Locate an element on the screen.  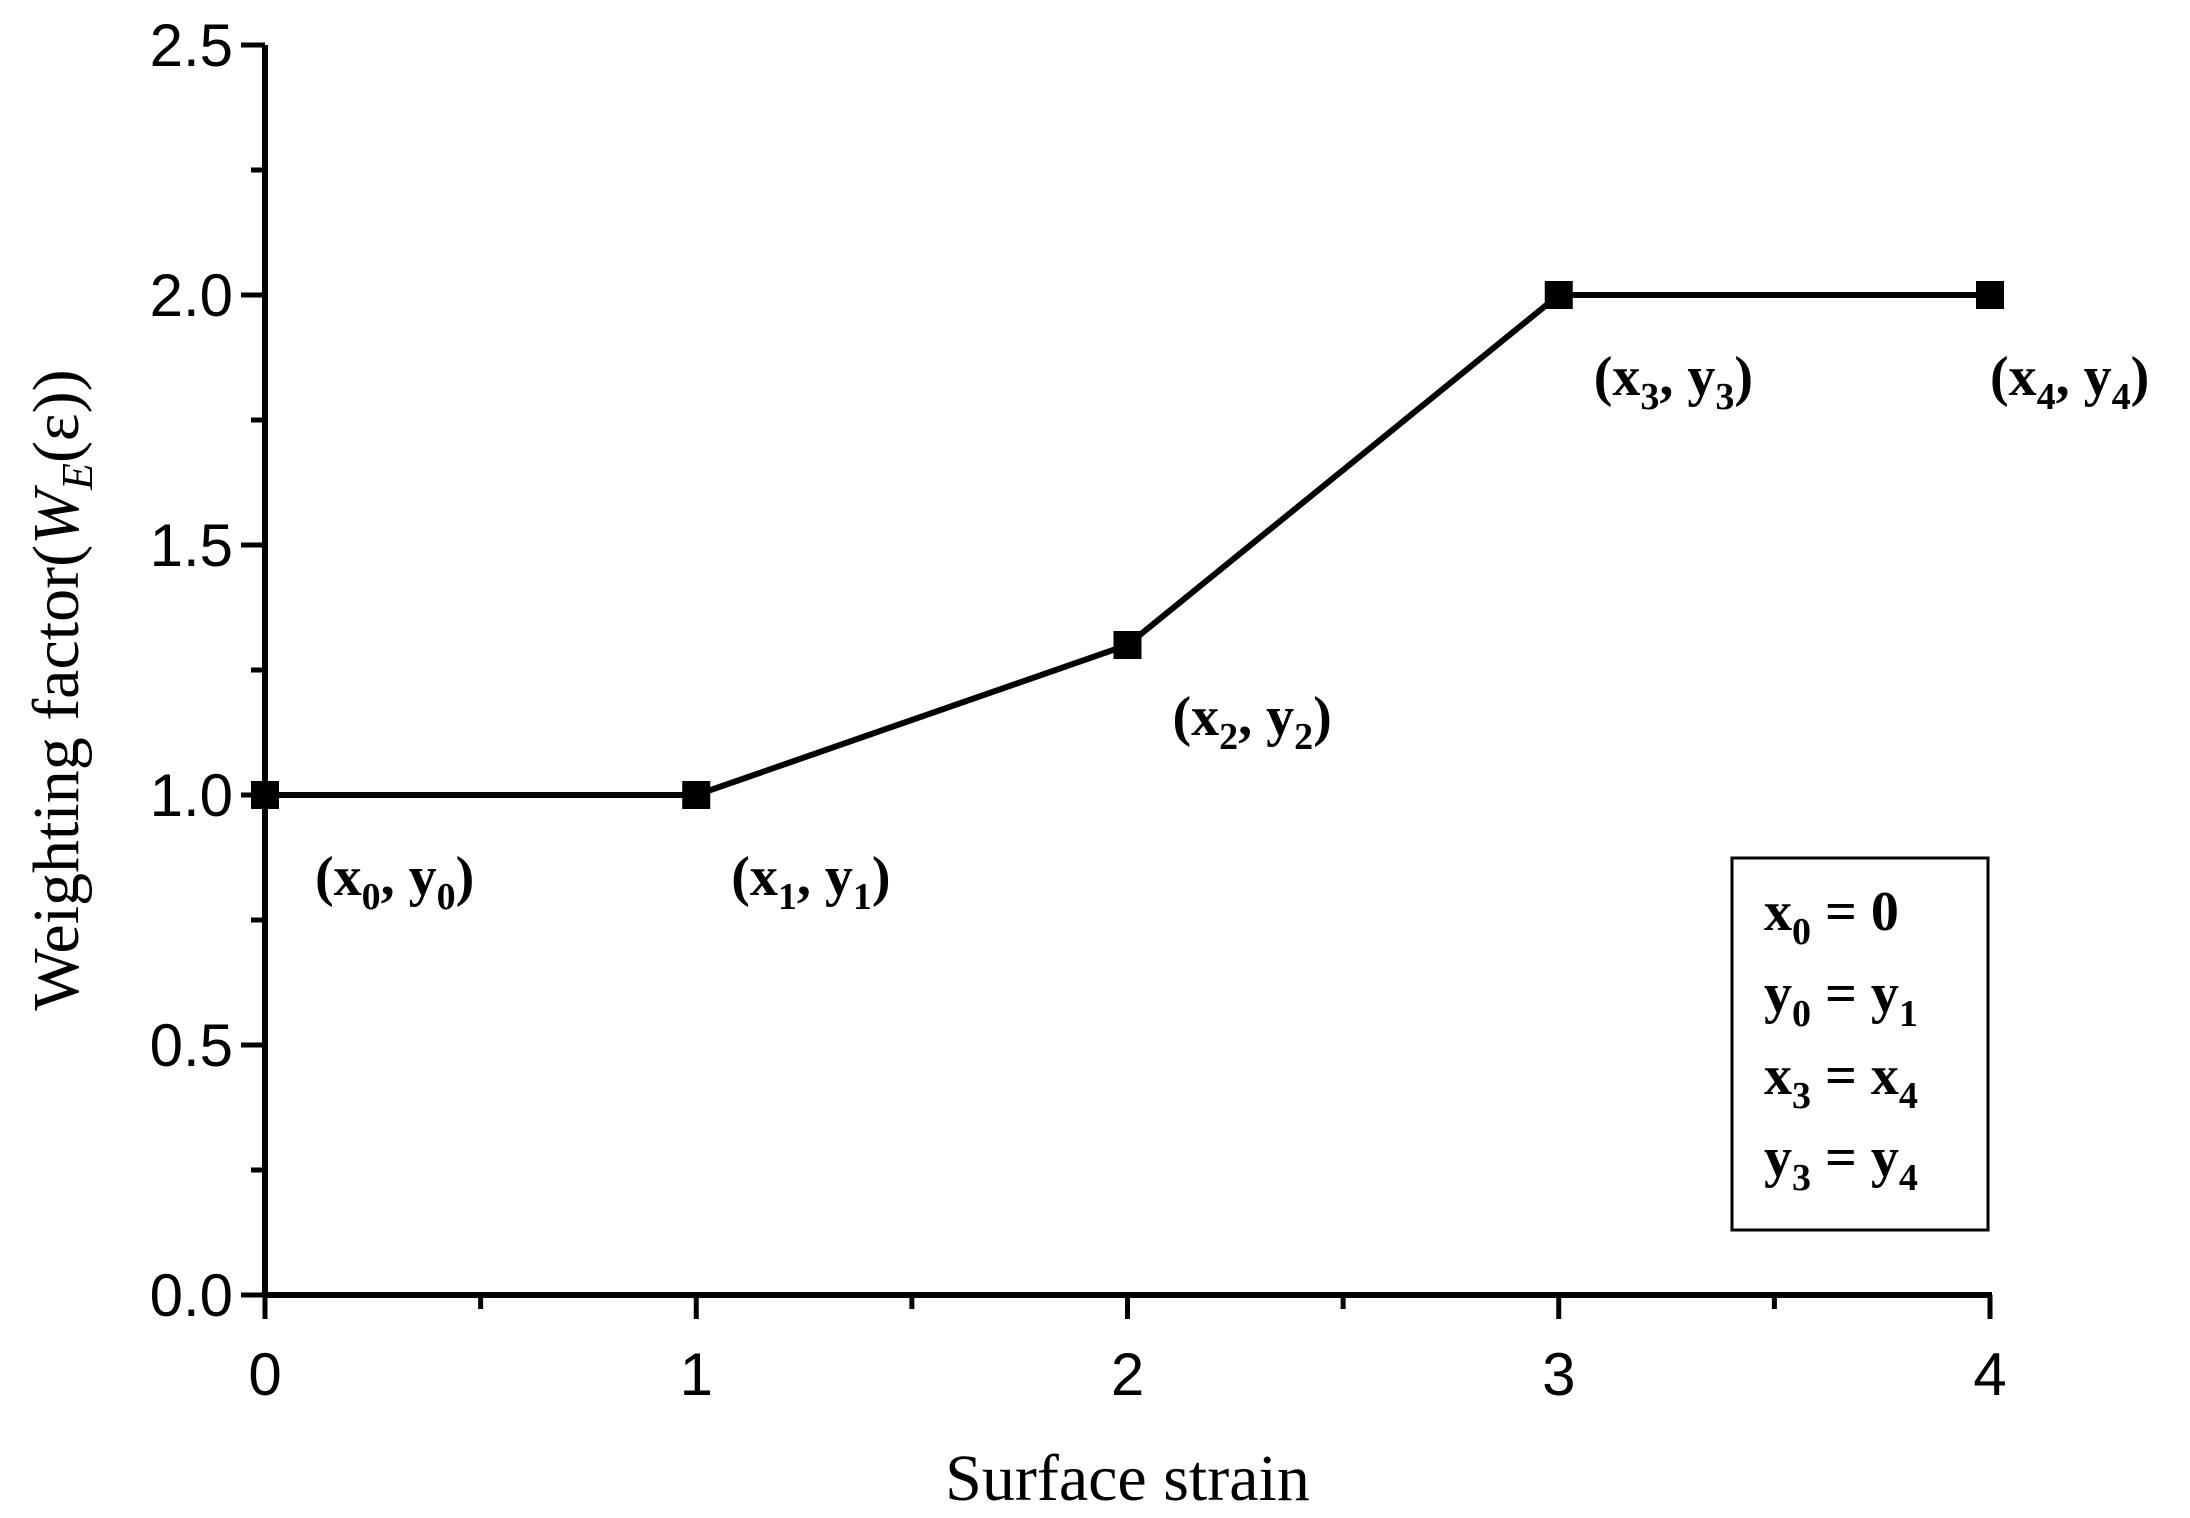
y-axis-title-subscript: E is located at coordinates (77, 477).